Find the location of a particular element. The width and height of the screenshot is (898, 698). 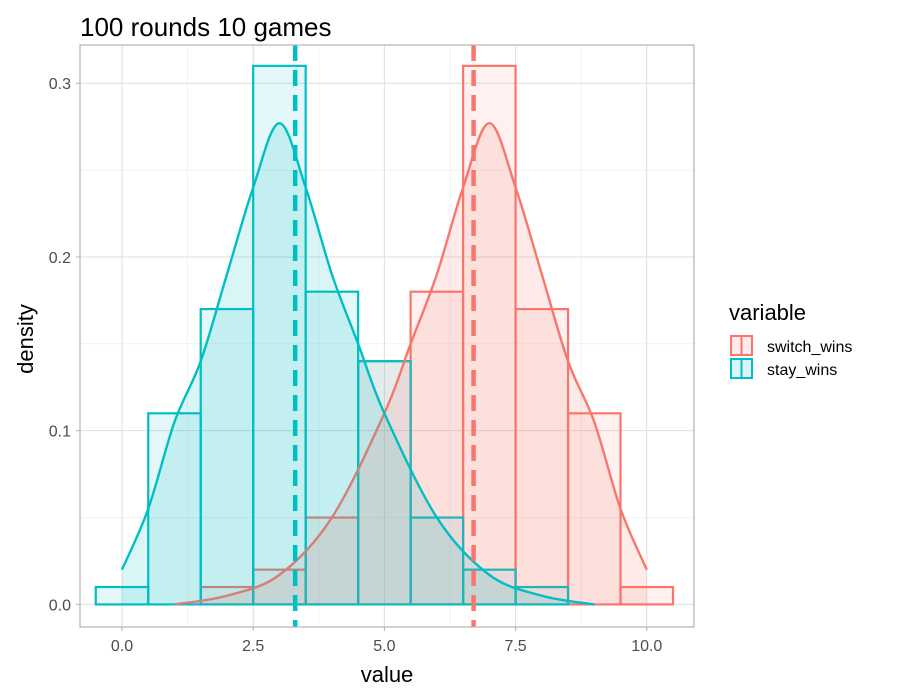

x-tick-label: 5.0 is located at coordinates (384, 646).